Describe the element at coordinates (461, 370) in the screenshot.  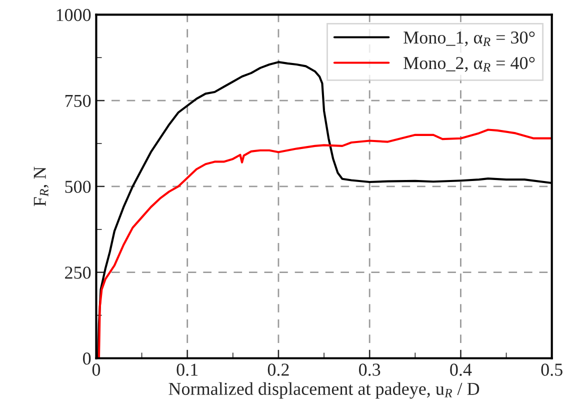
I see `x-tick-label: 0.4` at that location.